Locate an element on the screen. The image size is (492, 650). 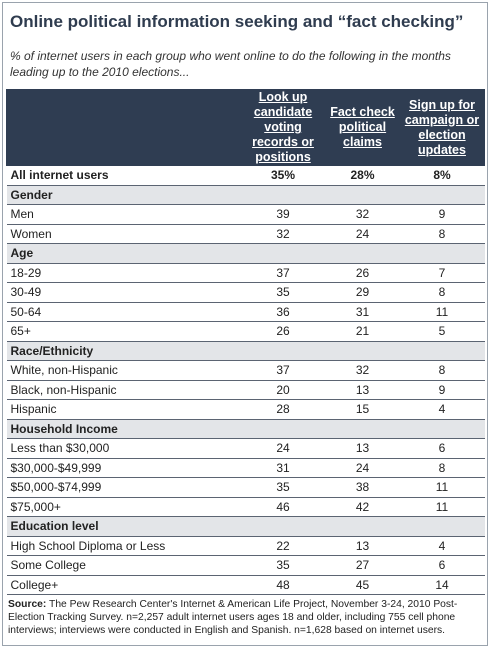
row-label: Black, non-Hispanic is located at coordinates (123, 389).